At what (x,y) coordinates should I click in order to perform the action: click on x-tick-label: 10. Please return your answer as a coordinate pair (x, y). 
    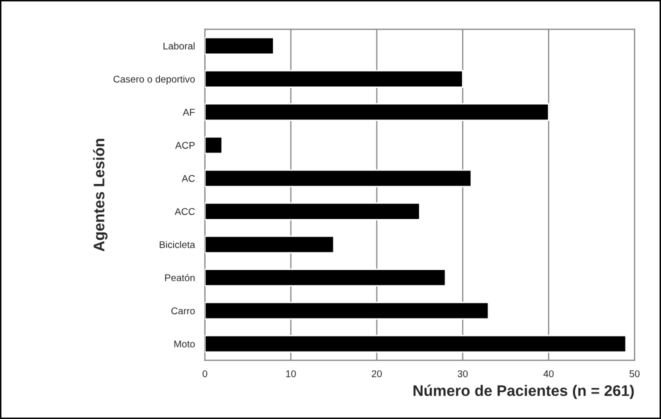
    Looking at the image, I should click on (291, 374).